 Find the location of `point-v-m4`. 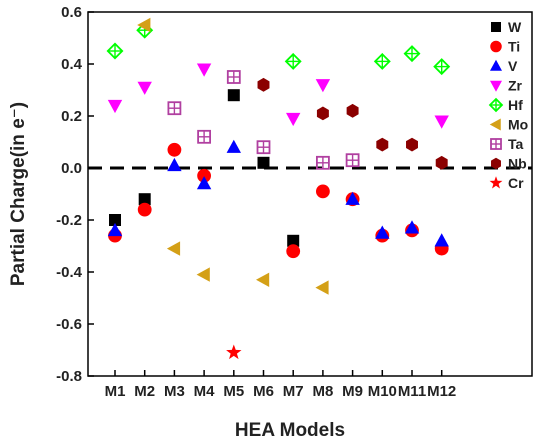

point-v-m4 is located at coordinates (204, 183).